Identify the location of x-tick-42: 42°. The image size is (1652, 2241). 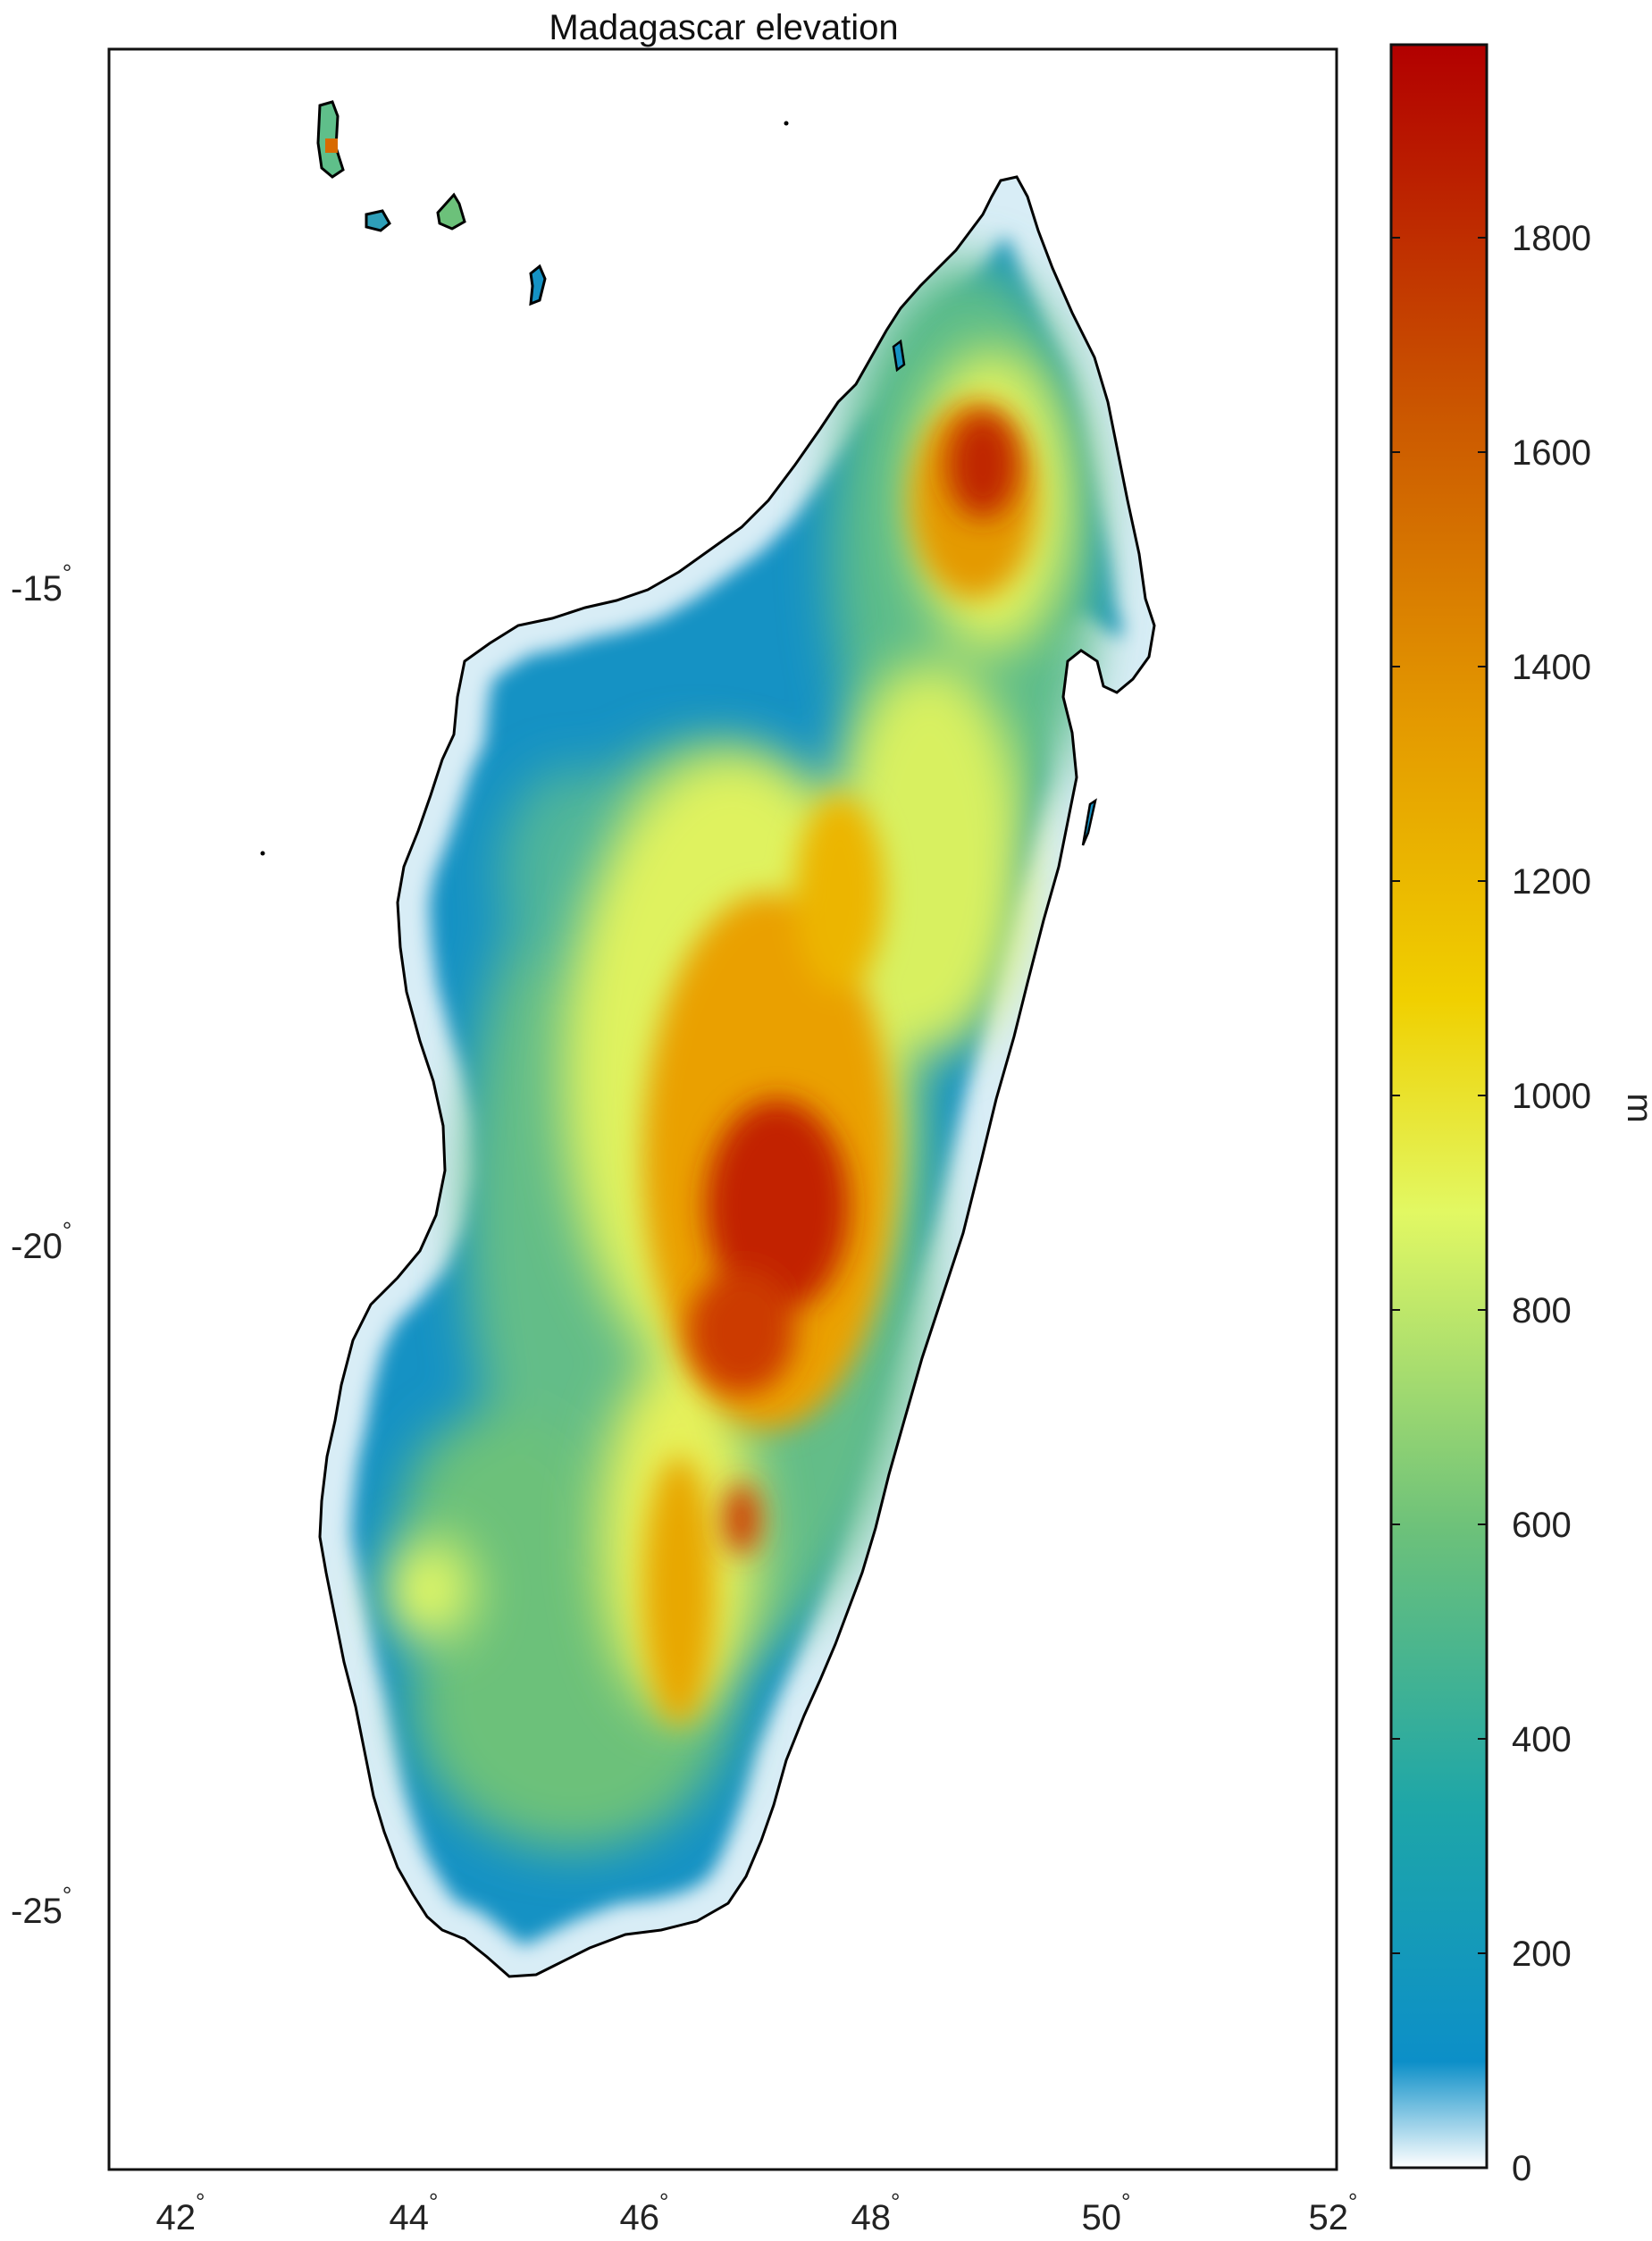
(180, 2212).